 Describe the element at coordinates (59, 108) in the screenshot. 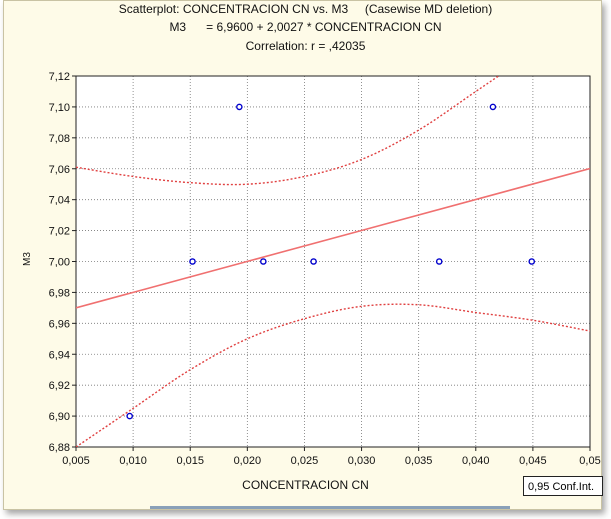

I see `y-tick-label: 7,10` at that location.